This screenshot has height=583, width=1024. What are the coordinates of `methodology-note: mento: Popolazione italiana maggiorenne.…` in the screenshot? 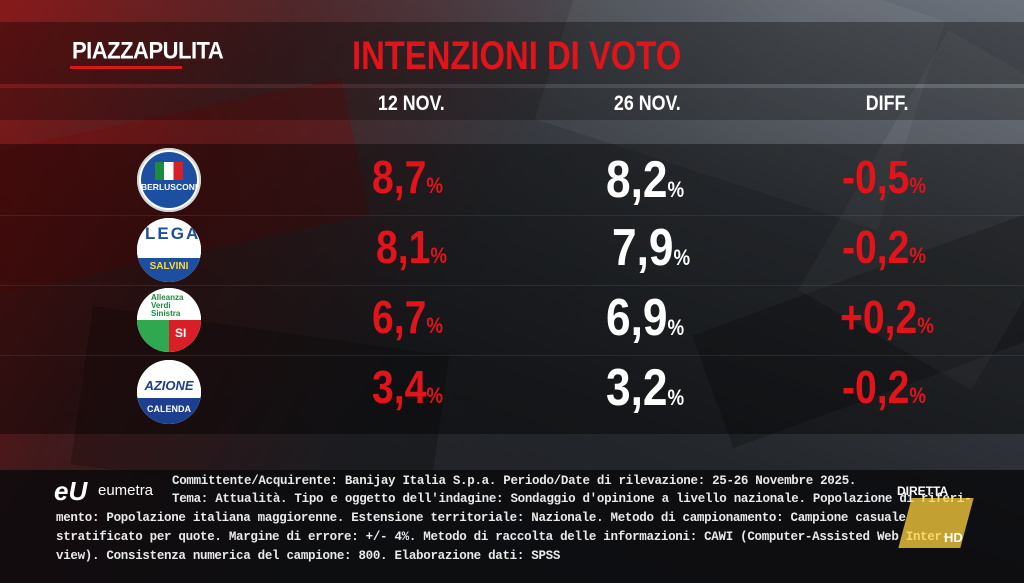 It's located at (481, 518).